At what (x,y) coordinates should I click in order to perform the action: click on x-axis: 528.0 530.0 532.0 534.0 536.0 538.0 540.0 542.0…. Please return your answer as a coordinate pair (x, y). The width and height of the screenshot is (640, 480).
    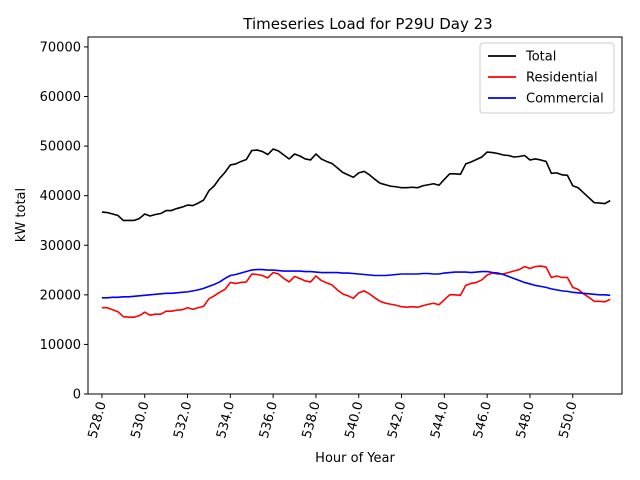
    Looking at the image, I should click on (333, 417).